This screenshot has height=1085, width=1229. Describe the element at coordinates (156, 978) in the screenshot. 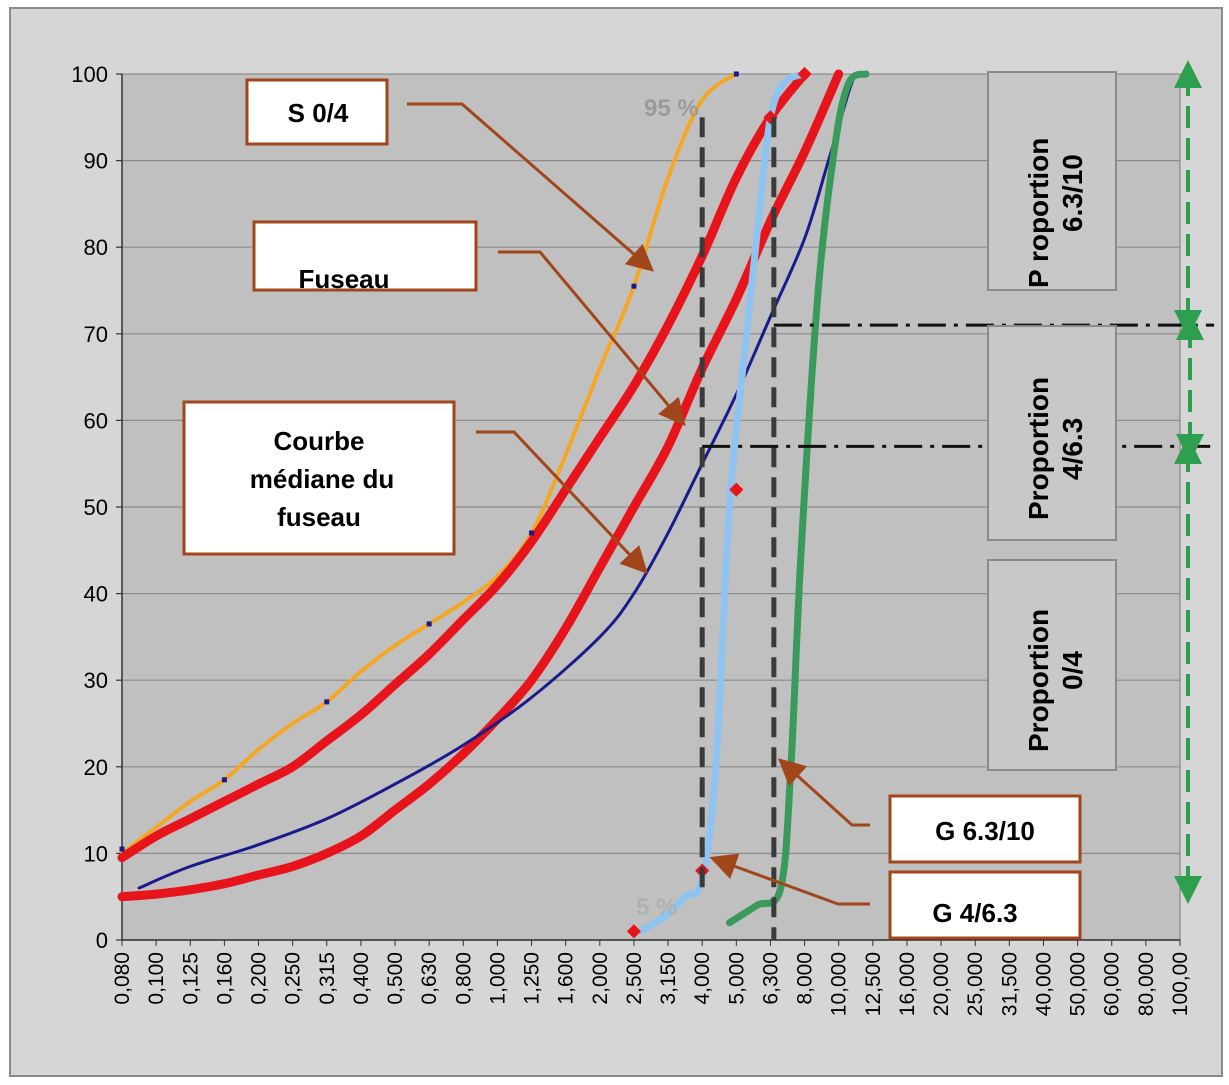

I see `x-tick-label: 0,100` at that location.